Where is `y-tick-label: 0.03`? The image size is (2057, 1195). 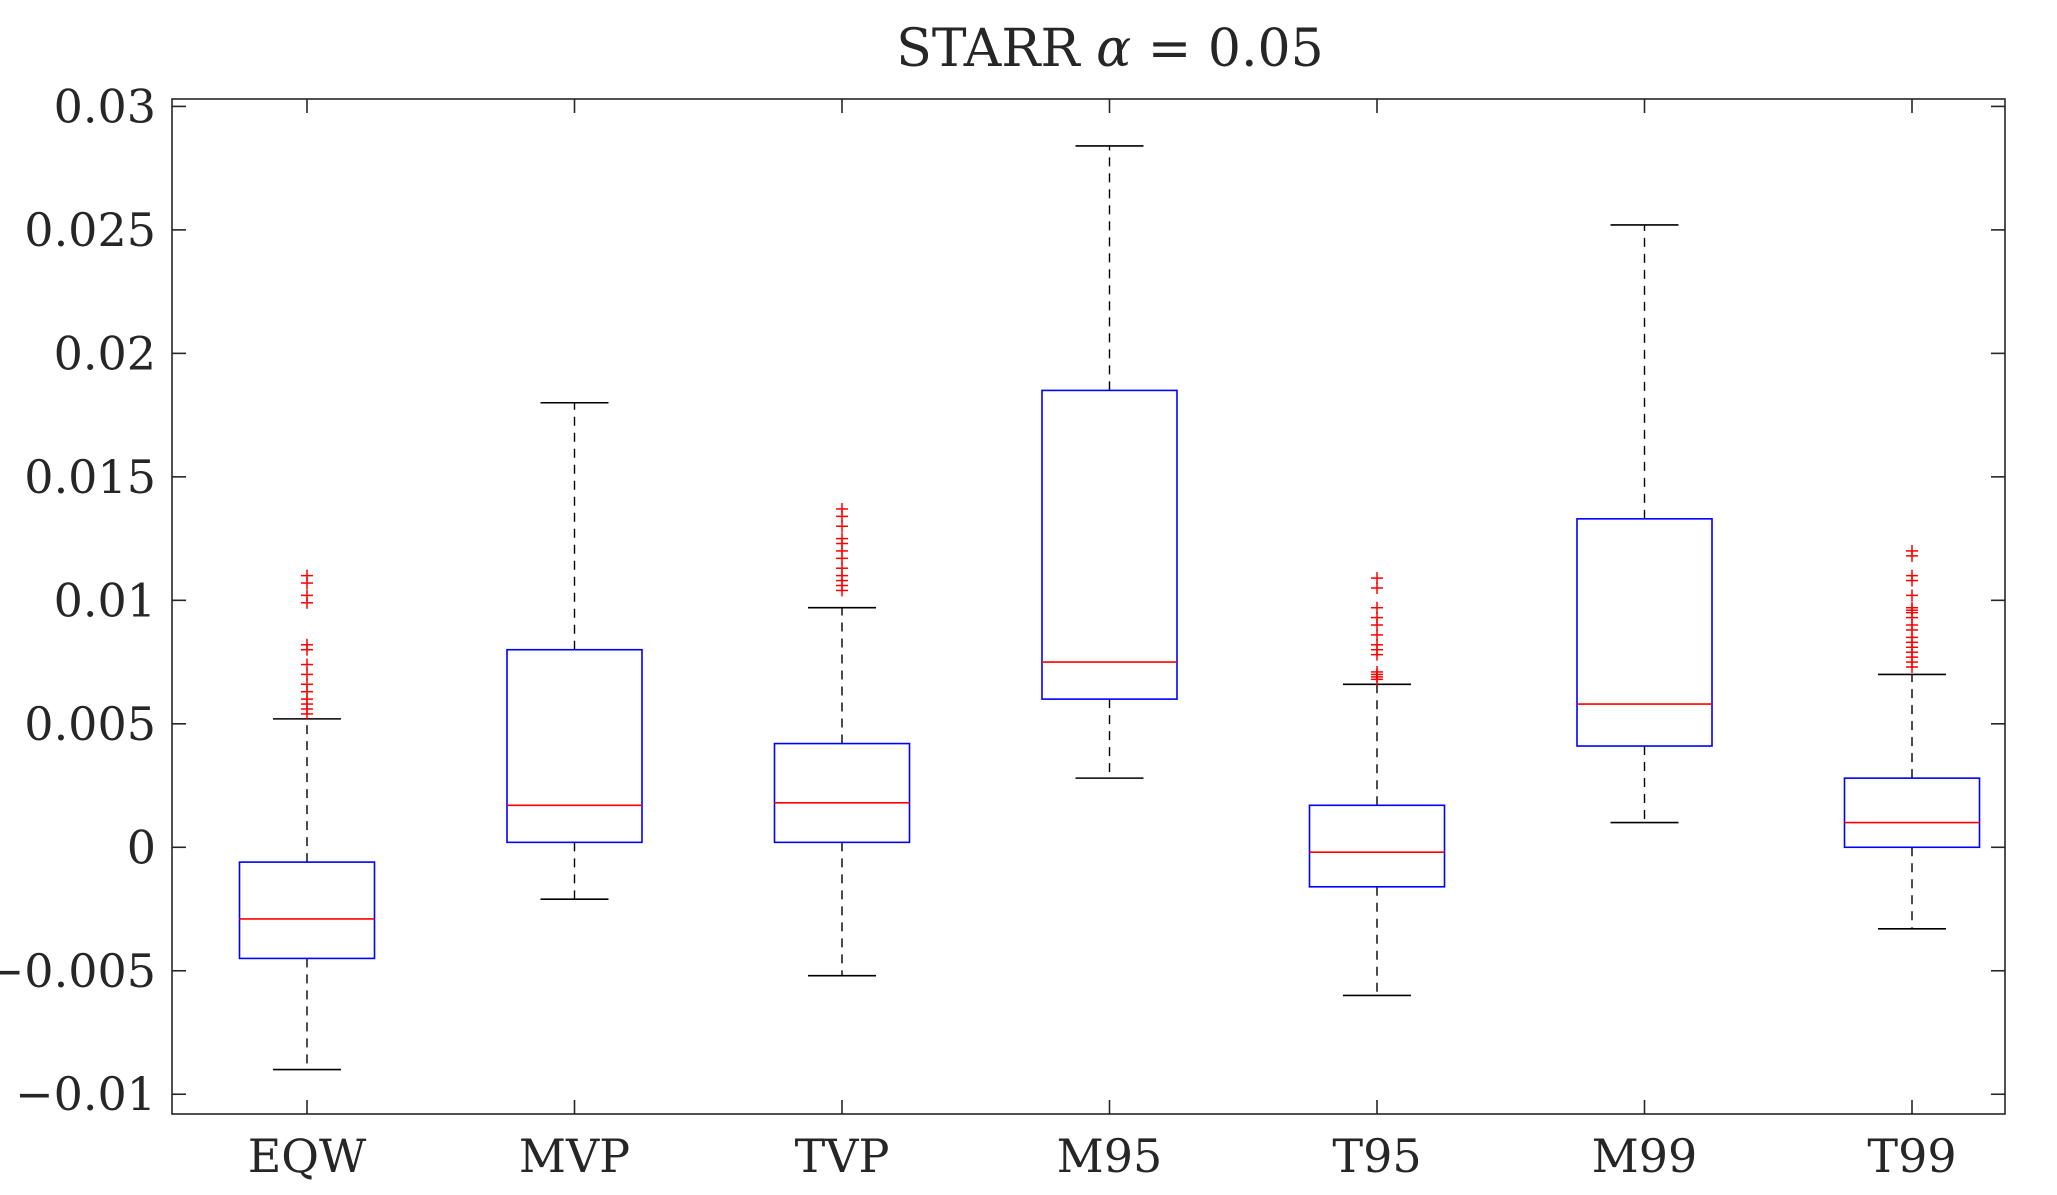 y-tick-label: 0.03 is located at coordinates (105, 106).